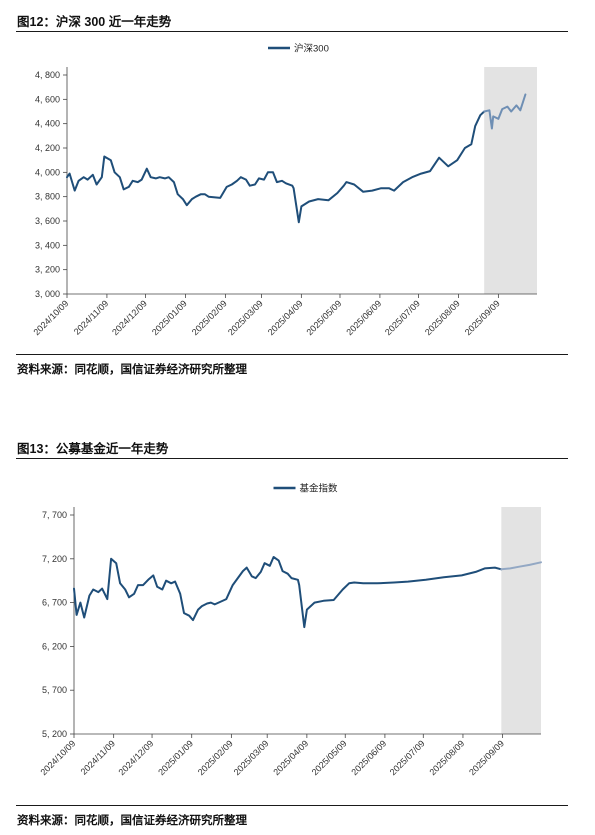 The width and height of the screenshot is (595, 835). Describe the element at coordinates (285, 317) in the screenshot. I see `chart1-x-tick-label: 2025/04/09` at that location.